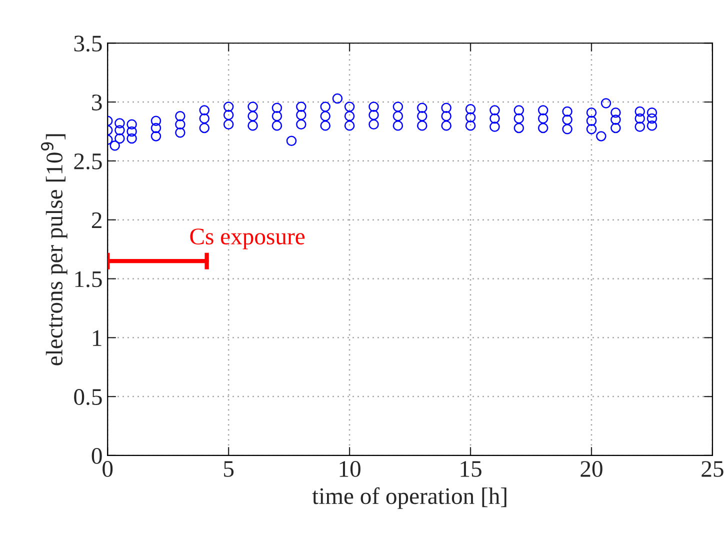 Image resolution: width=727 pixels, height=539 pixels. Describe the element at coordinates (54, 250) in the screenshot. I see `y-axis-title: electrons per pulse [10$^{9}$]` at that location.